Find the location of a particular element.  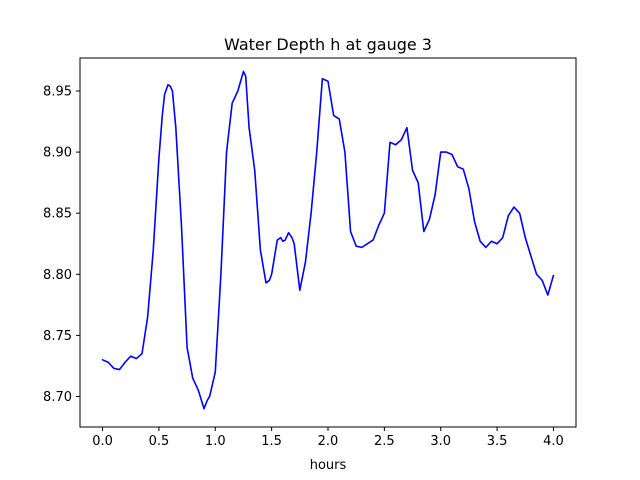

y-axis-ticks: 8.70 8.75 8.80 8.85 8.90 8.95 is located at coordinates (61, 244).